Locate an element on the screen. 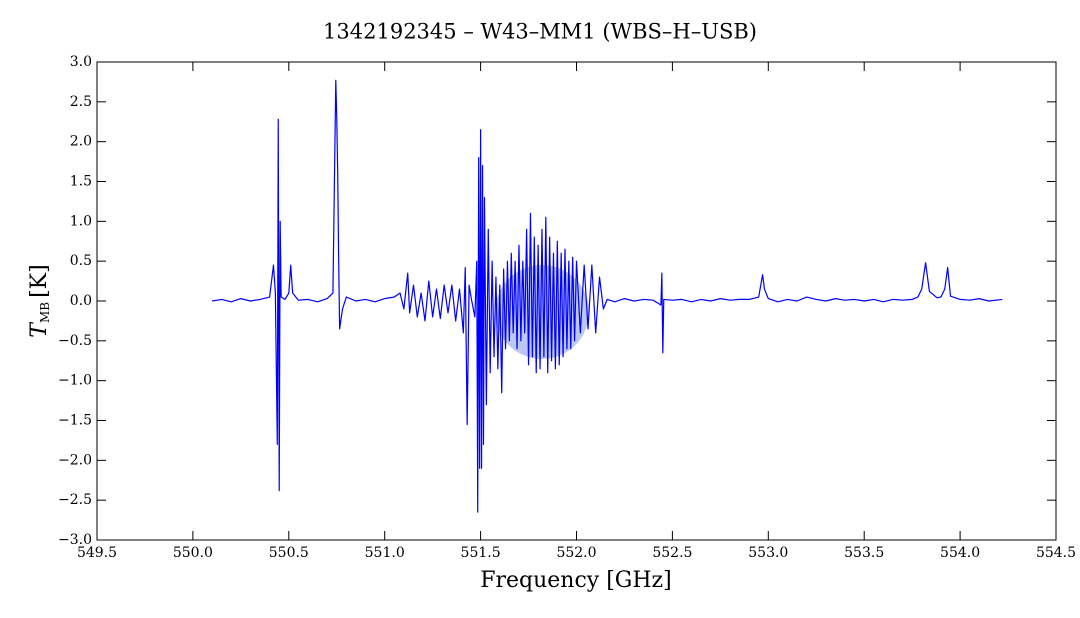 The width and height of the screenshot is (1080, 618). y-axis-symbol: T is located at coordinates (39, 329).